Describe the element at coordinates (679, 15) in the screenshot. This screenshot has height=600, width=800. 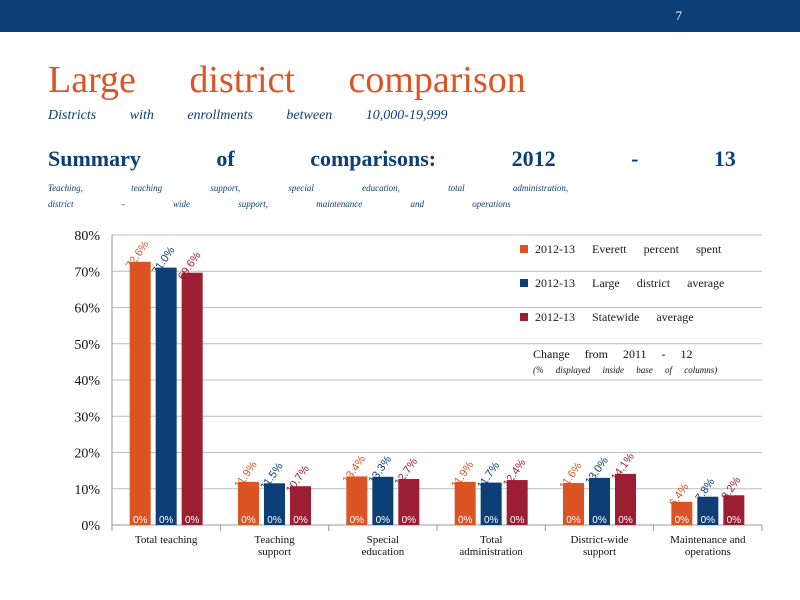
I see `page-number: 7` at that location.